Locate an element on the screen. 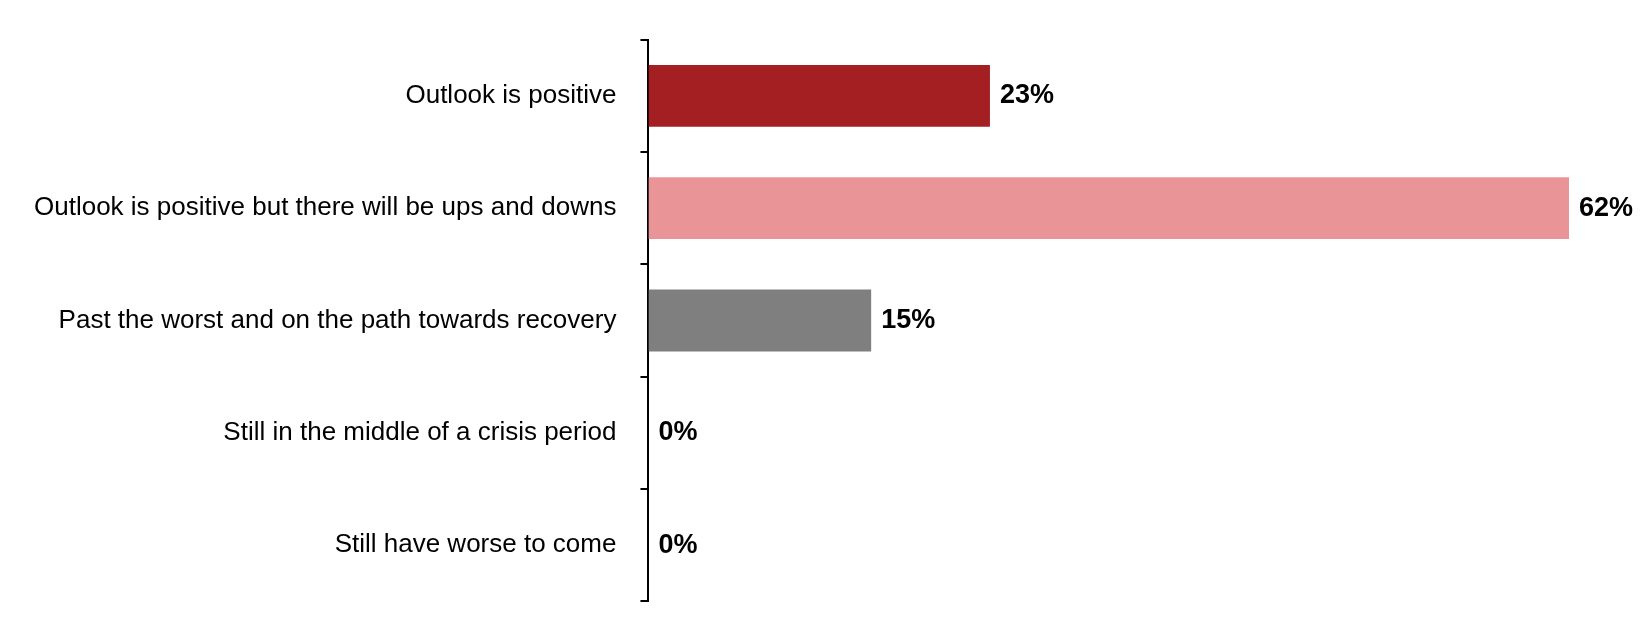 Image resolution: width=1649 pixels, height=641 pixels. data-label: 15% is located at coordinates (908, 318).